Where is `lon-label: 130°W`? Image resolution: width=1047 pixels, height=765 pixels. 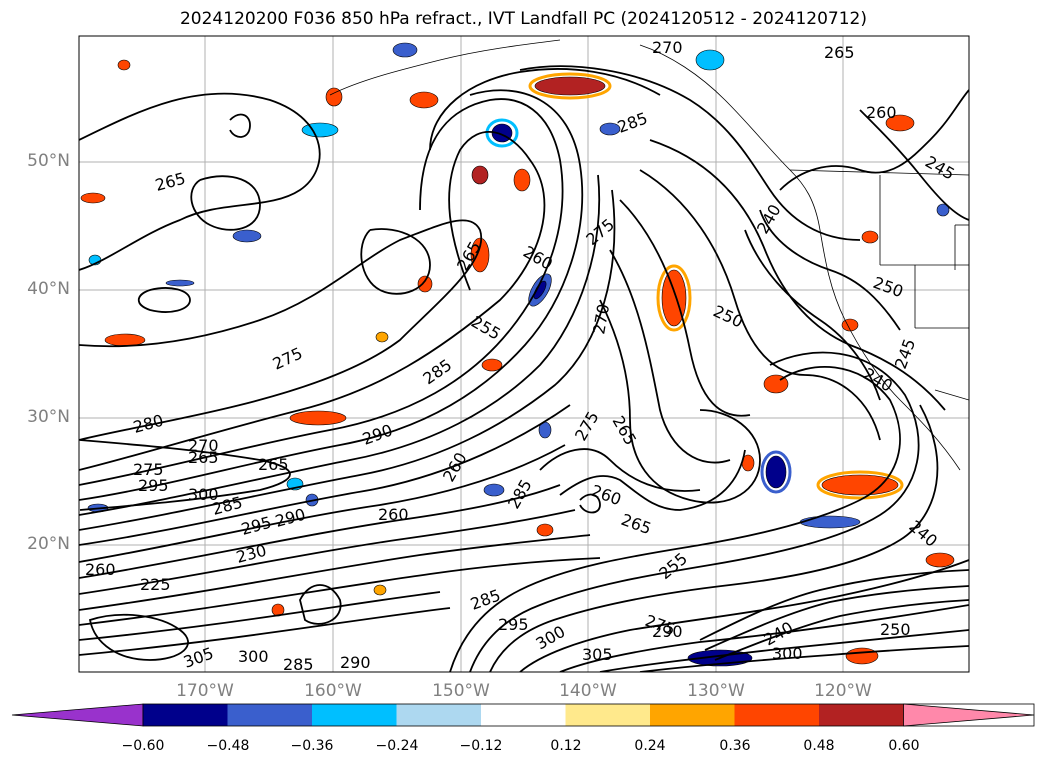 lon-label: 130°W is located at coordinates (716, 691).